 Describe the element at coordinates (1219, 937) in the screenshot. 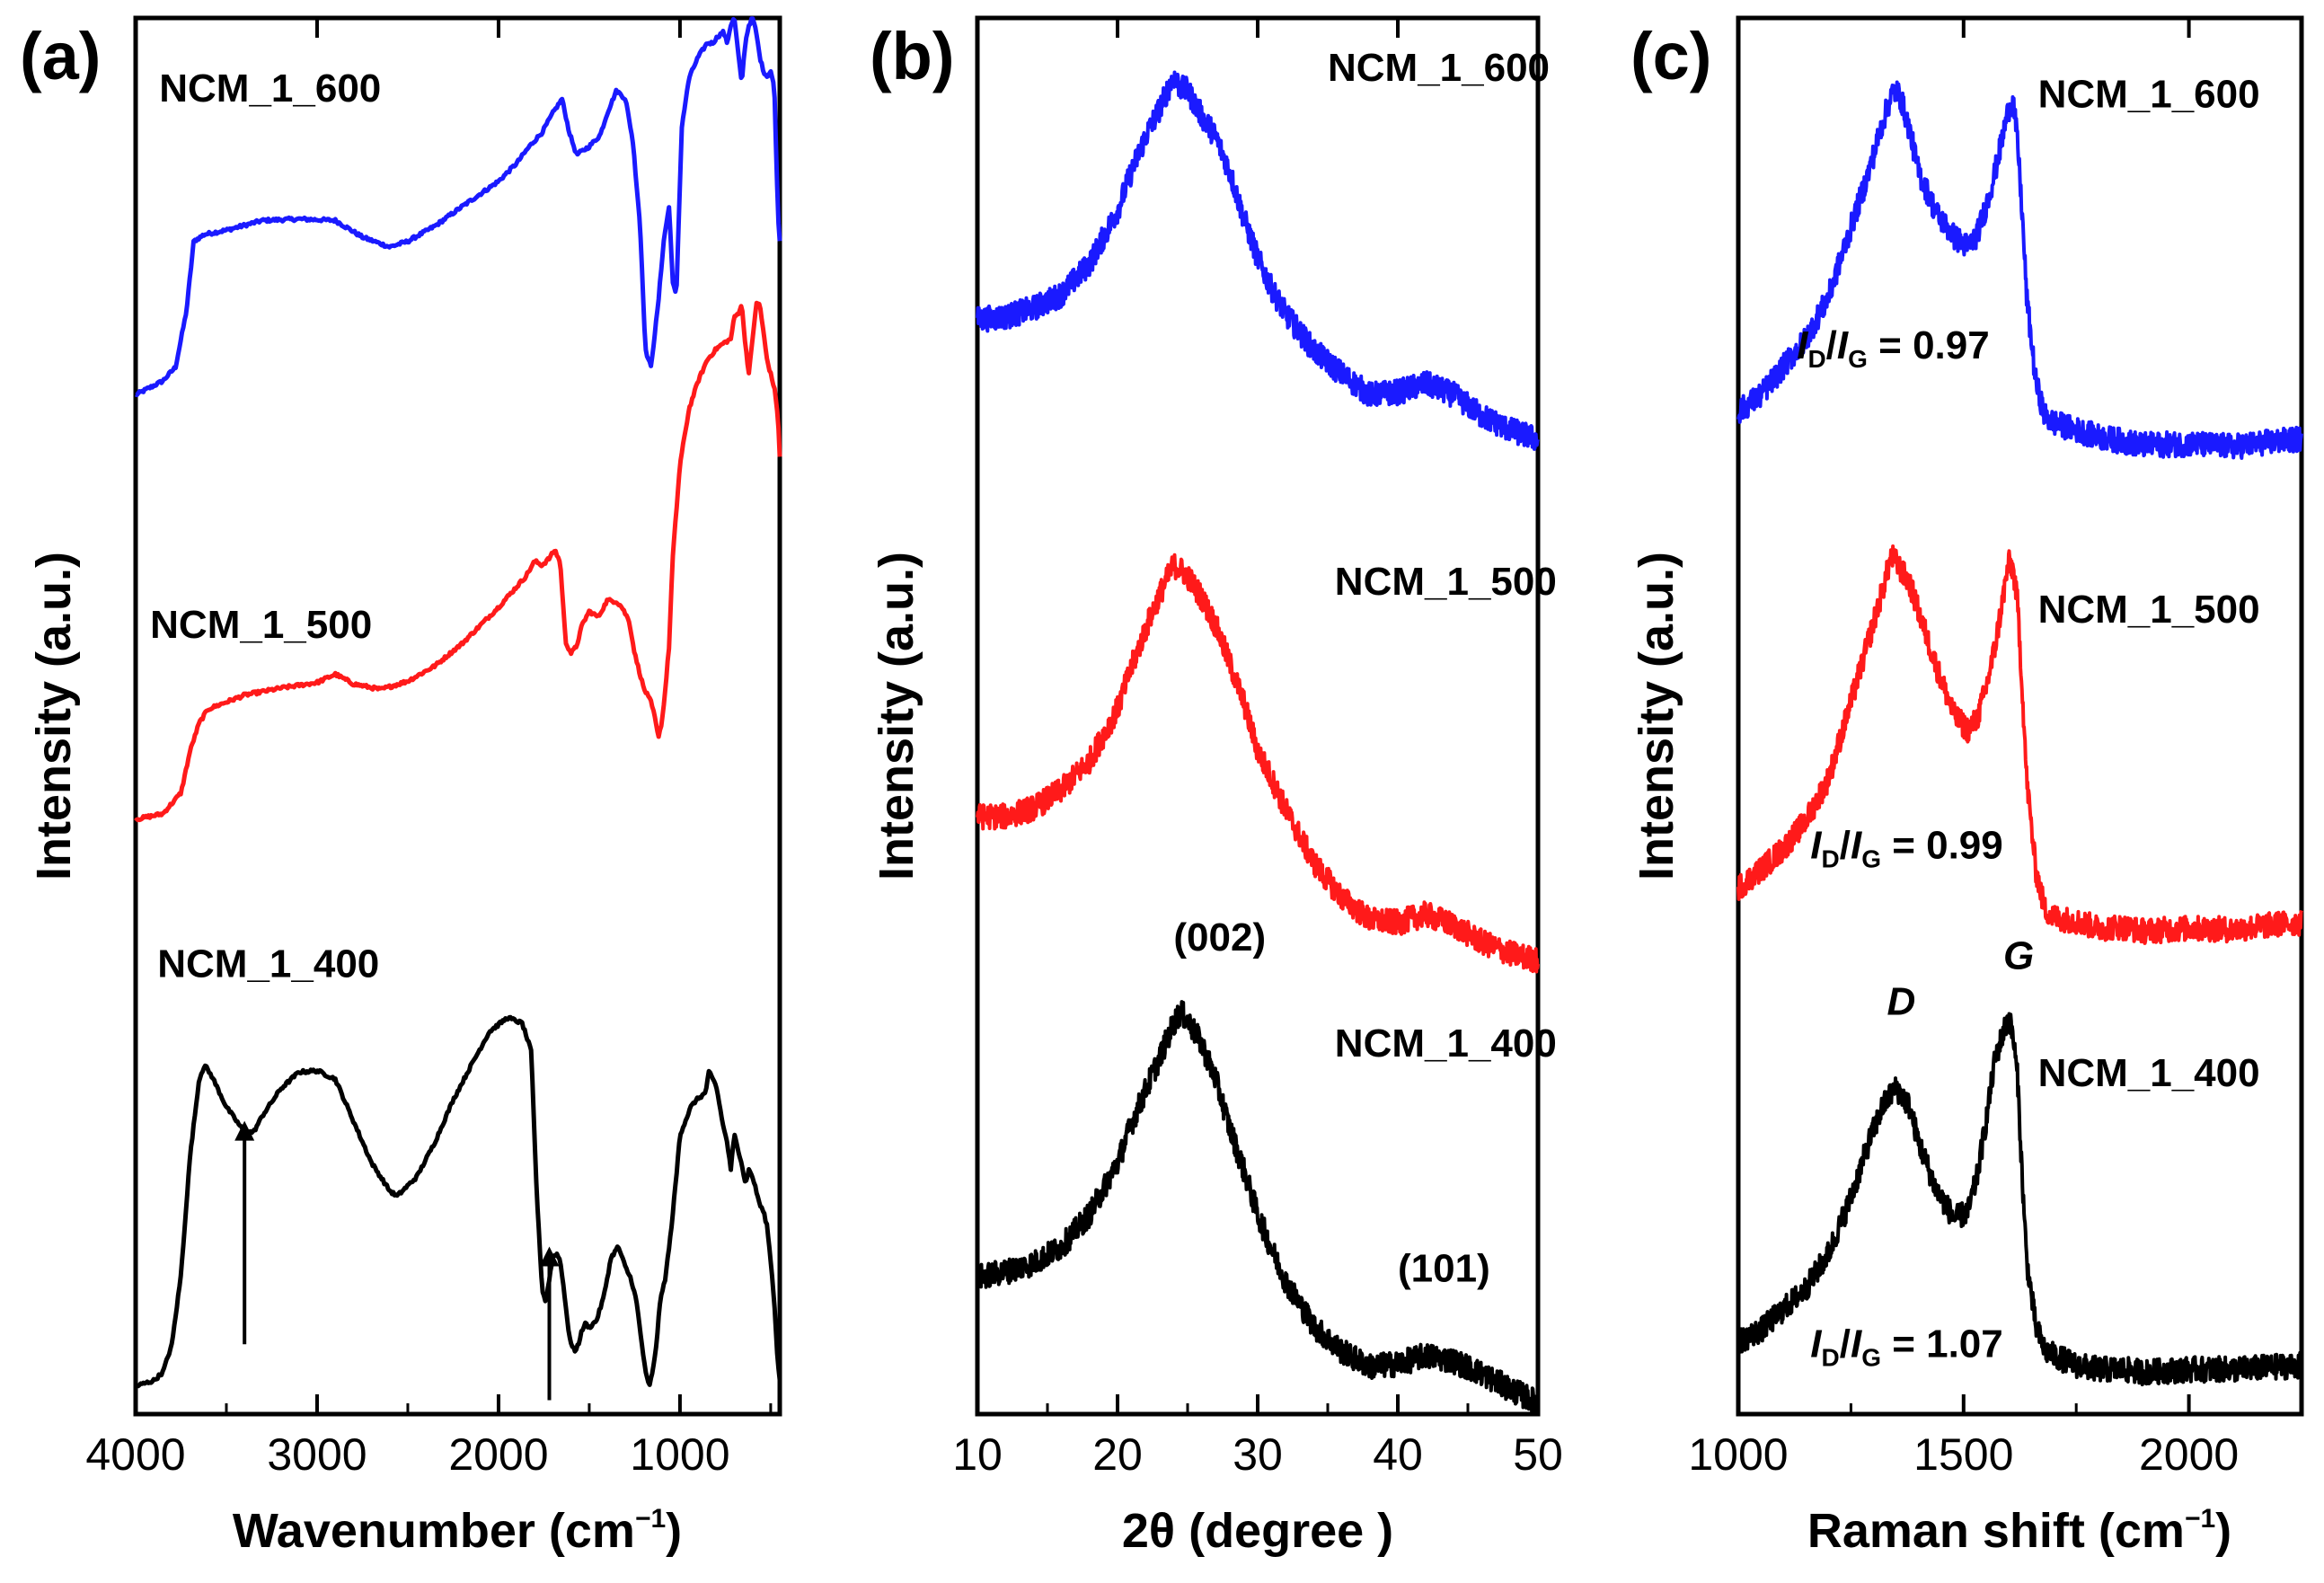

I see `annotation-label: (002)` at that location.